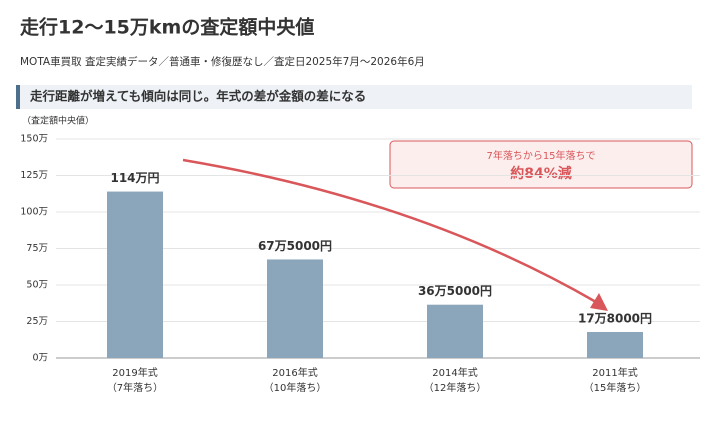  I want to click on x-tick-label: 2014年式, so click(454, 372).